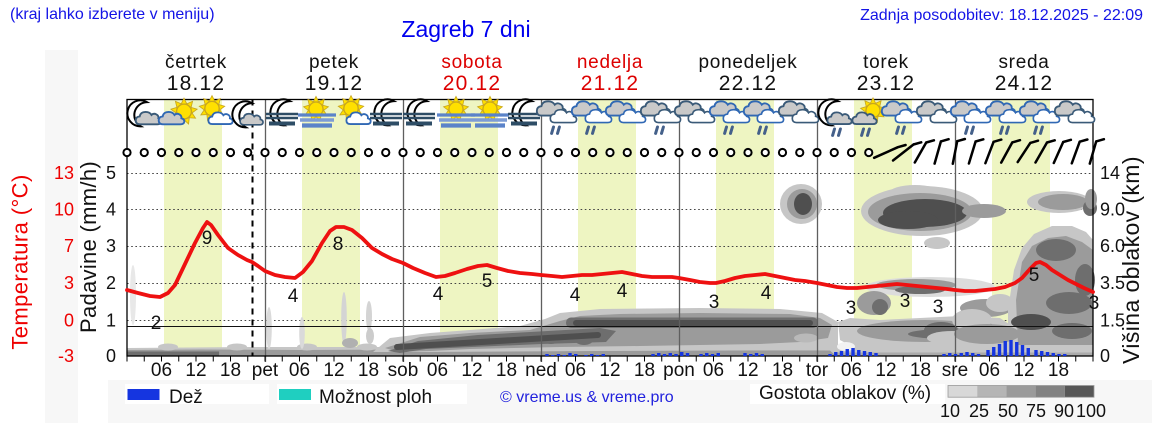 The height and width of the screenshot is (443, 1152). What do you see at coordinates (186, 397) in the screenshot?
I see `svg-text: Dež` at bounding box center [186, 397].